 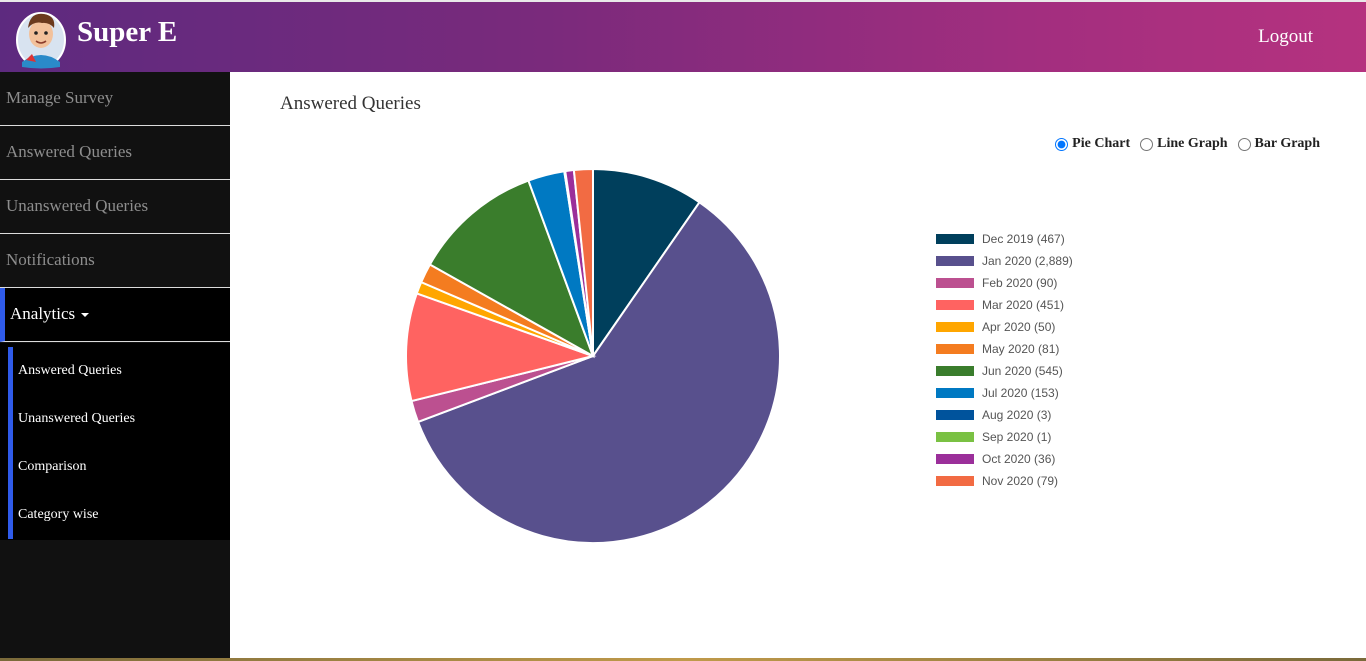 I want to click on legend-label: Jul 2020 (153), so click(x=1020, y=393).